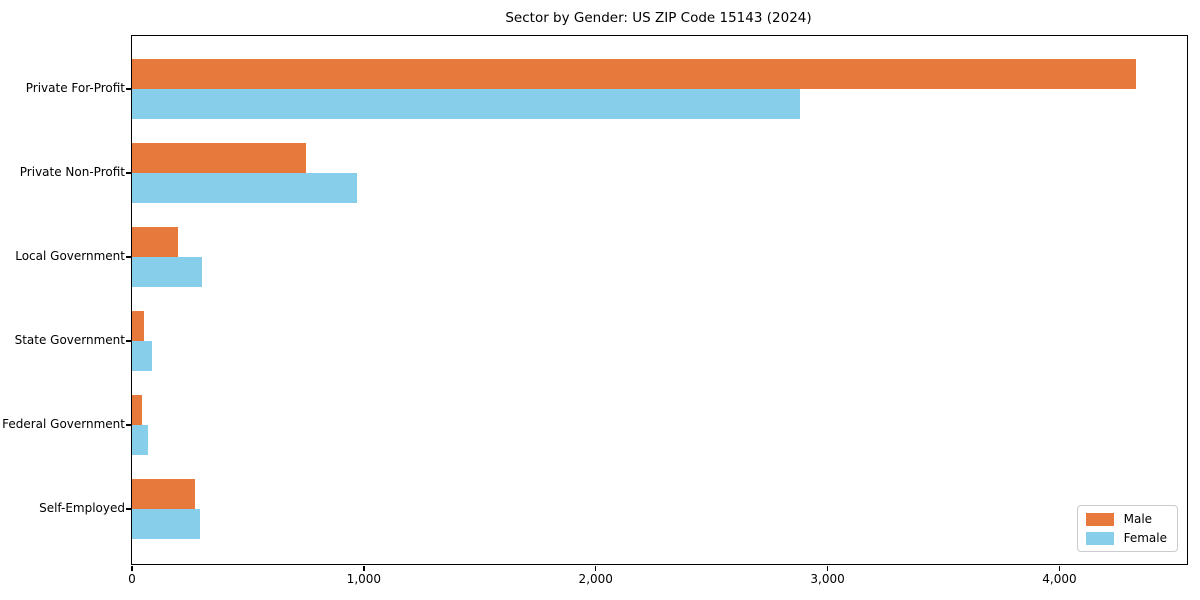 This screenshot has height=600, width=1200. Describe the element at coordinates (466, 104) in the screenshot. I see `bar-female-private-for-profit` at that location.